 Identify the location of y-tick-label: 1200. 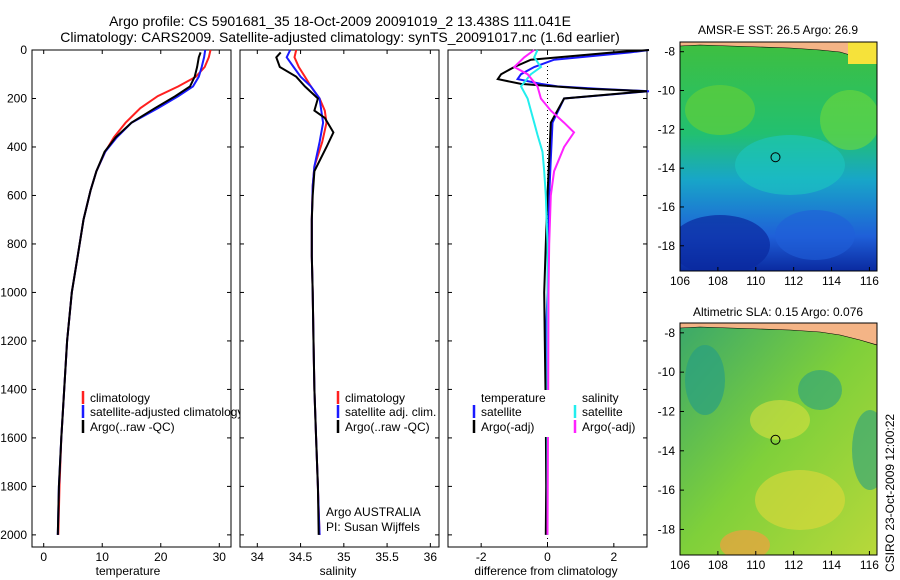
(13, 341).